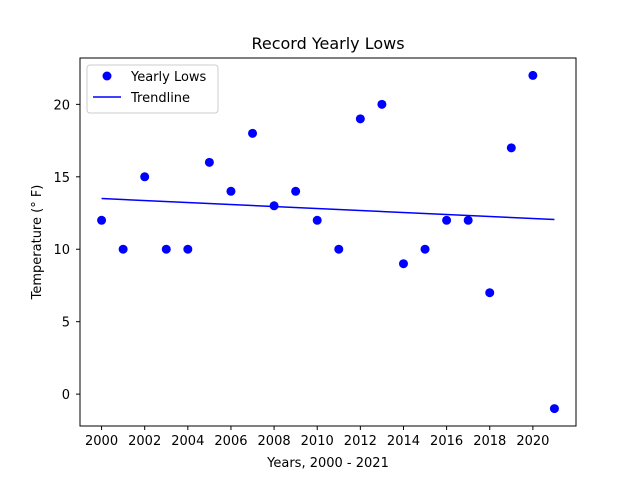 The image size is (640, 480). Describe the element at coordinates (37, 243) in the screenshot. I see `y-axis-label: Temperature (° F)` at that location.